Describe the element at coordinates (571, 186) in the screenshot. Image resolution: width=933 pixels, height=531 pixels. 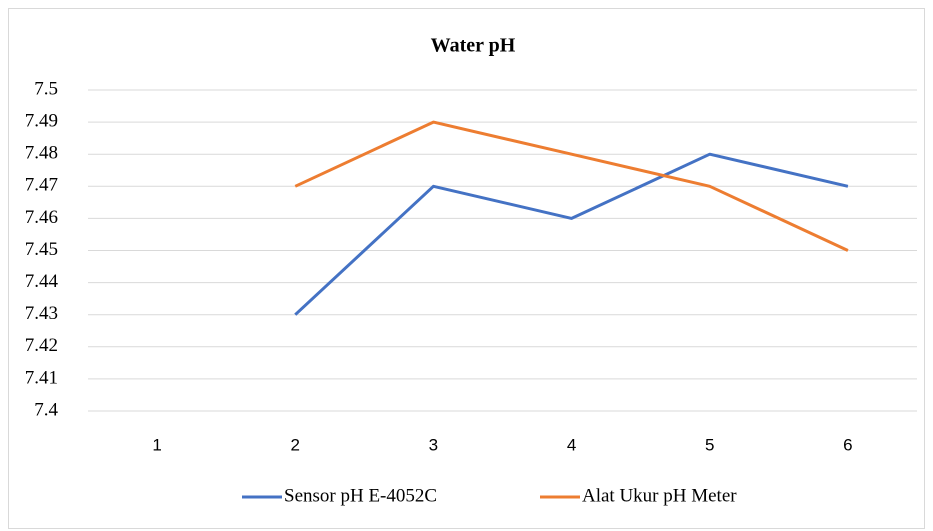
I see `series-line` at that location.